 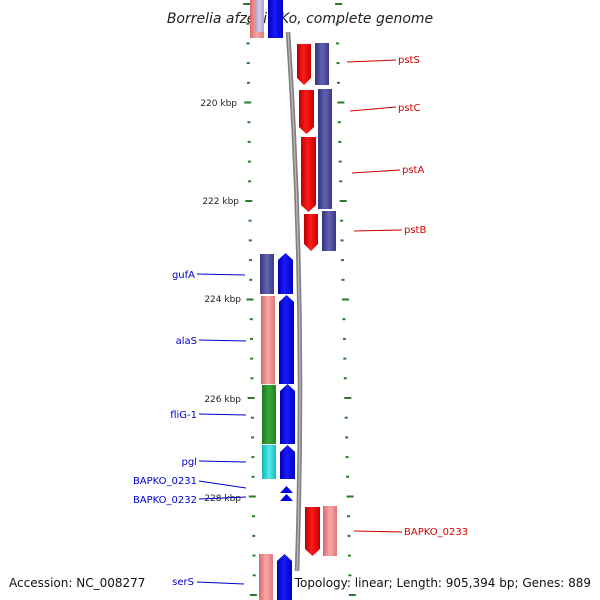 I want to click on leader-pstC, so click(x=373, y=109).